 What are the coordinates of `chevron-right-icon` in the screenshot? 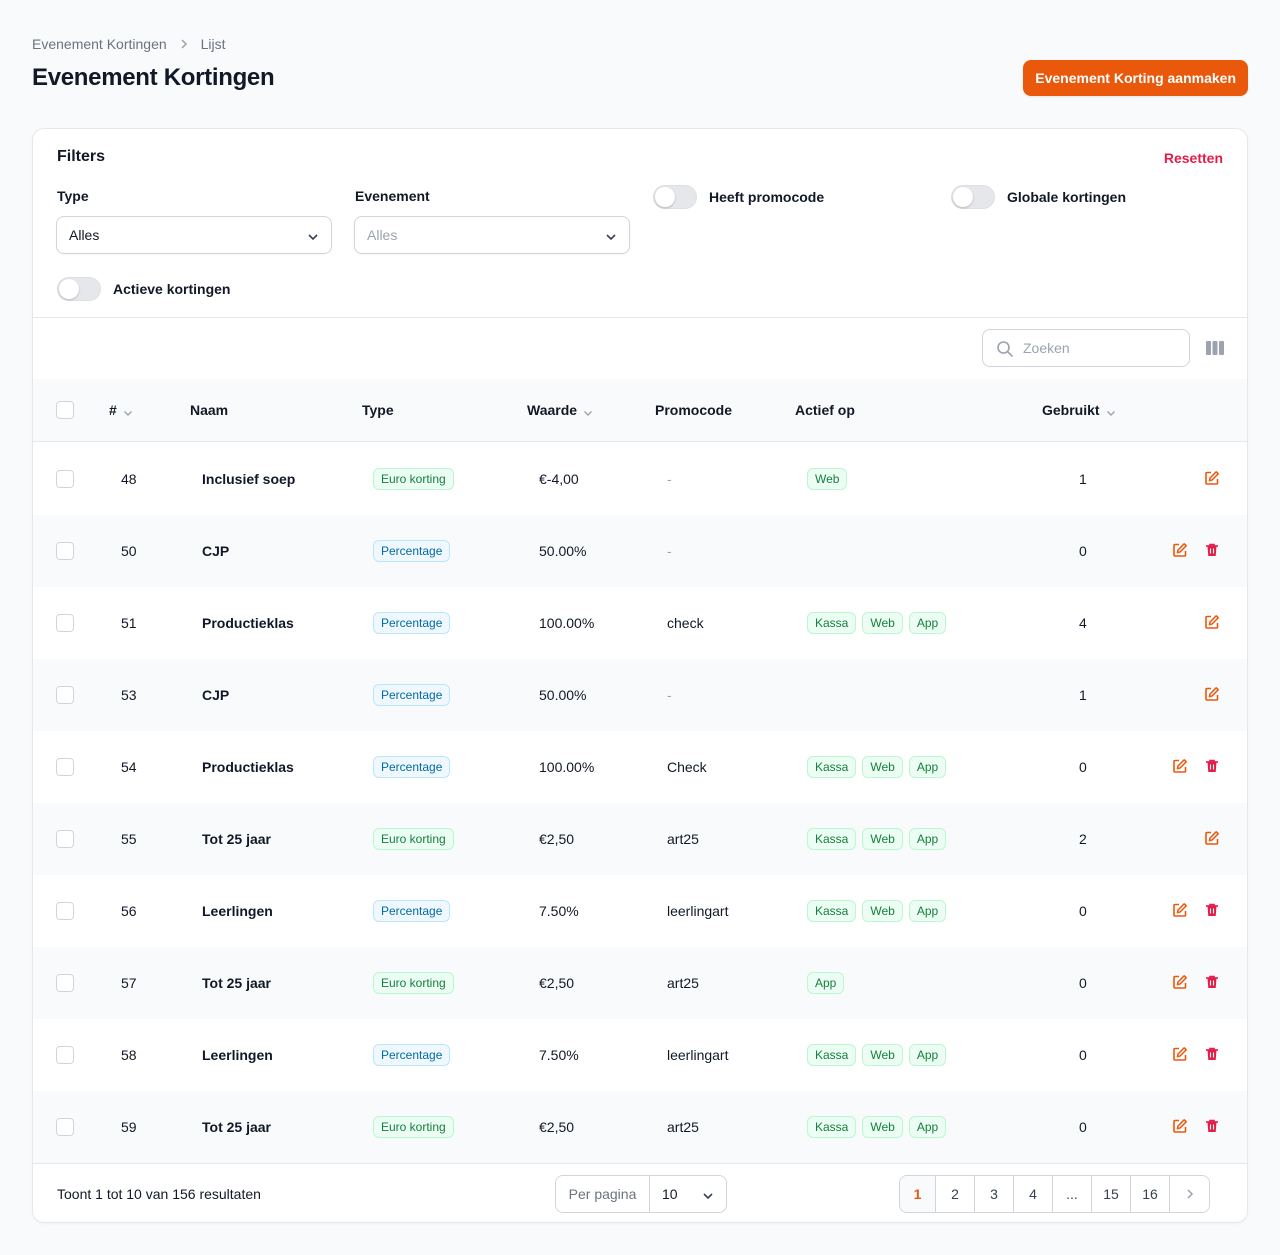 It's located at (184, 44).